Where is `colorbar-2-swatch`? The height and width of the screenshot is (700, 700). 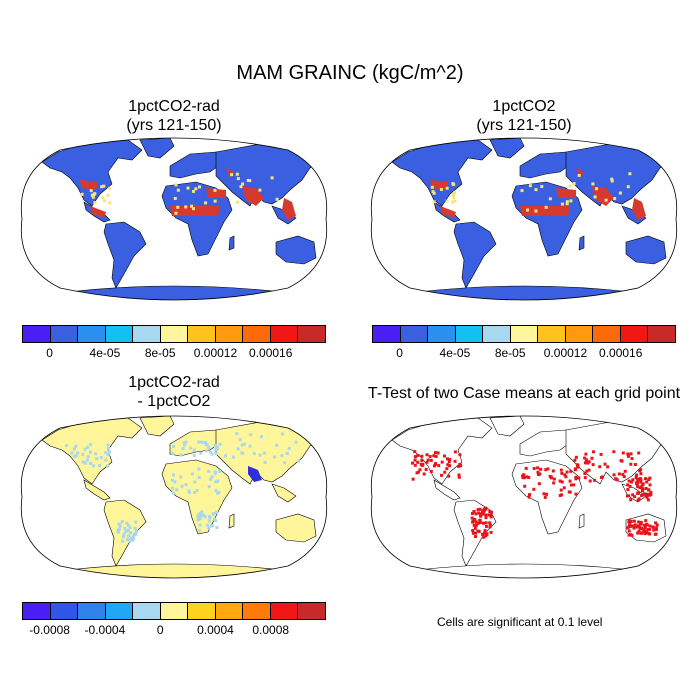 colorbar-2-swatch is located at coordinates (497, 334).